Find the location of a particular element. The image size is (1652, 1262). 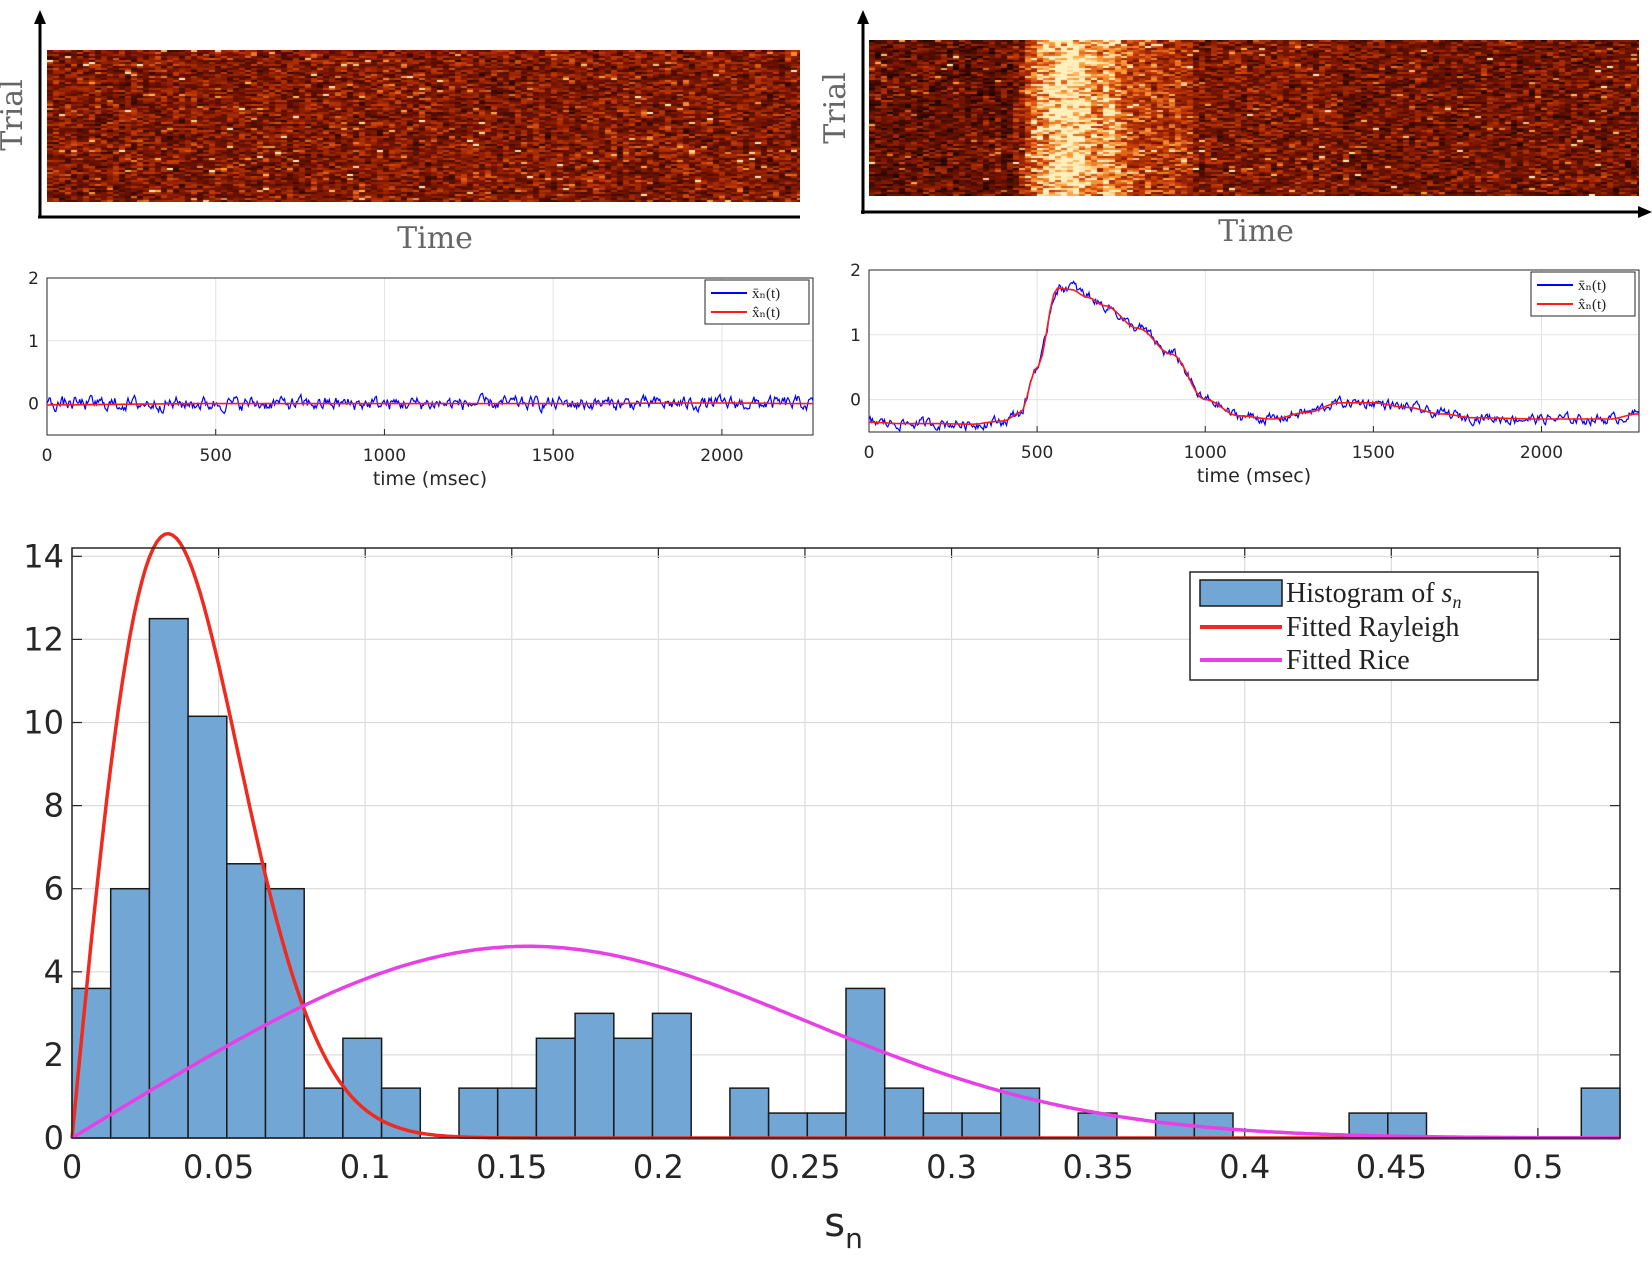

legend-swatch-histogram is located at coordinates (1241, 593).